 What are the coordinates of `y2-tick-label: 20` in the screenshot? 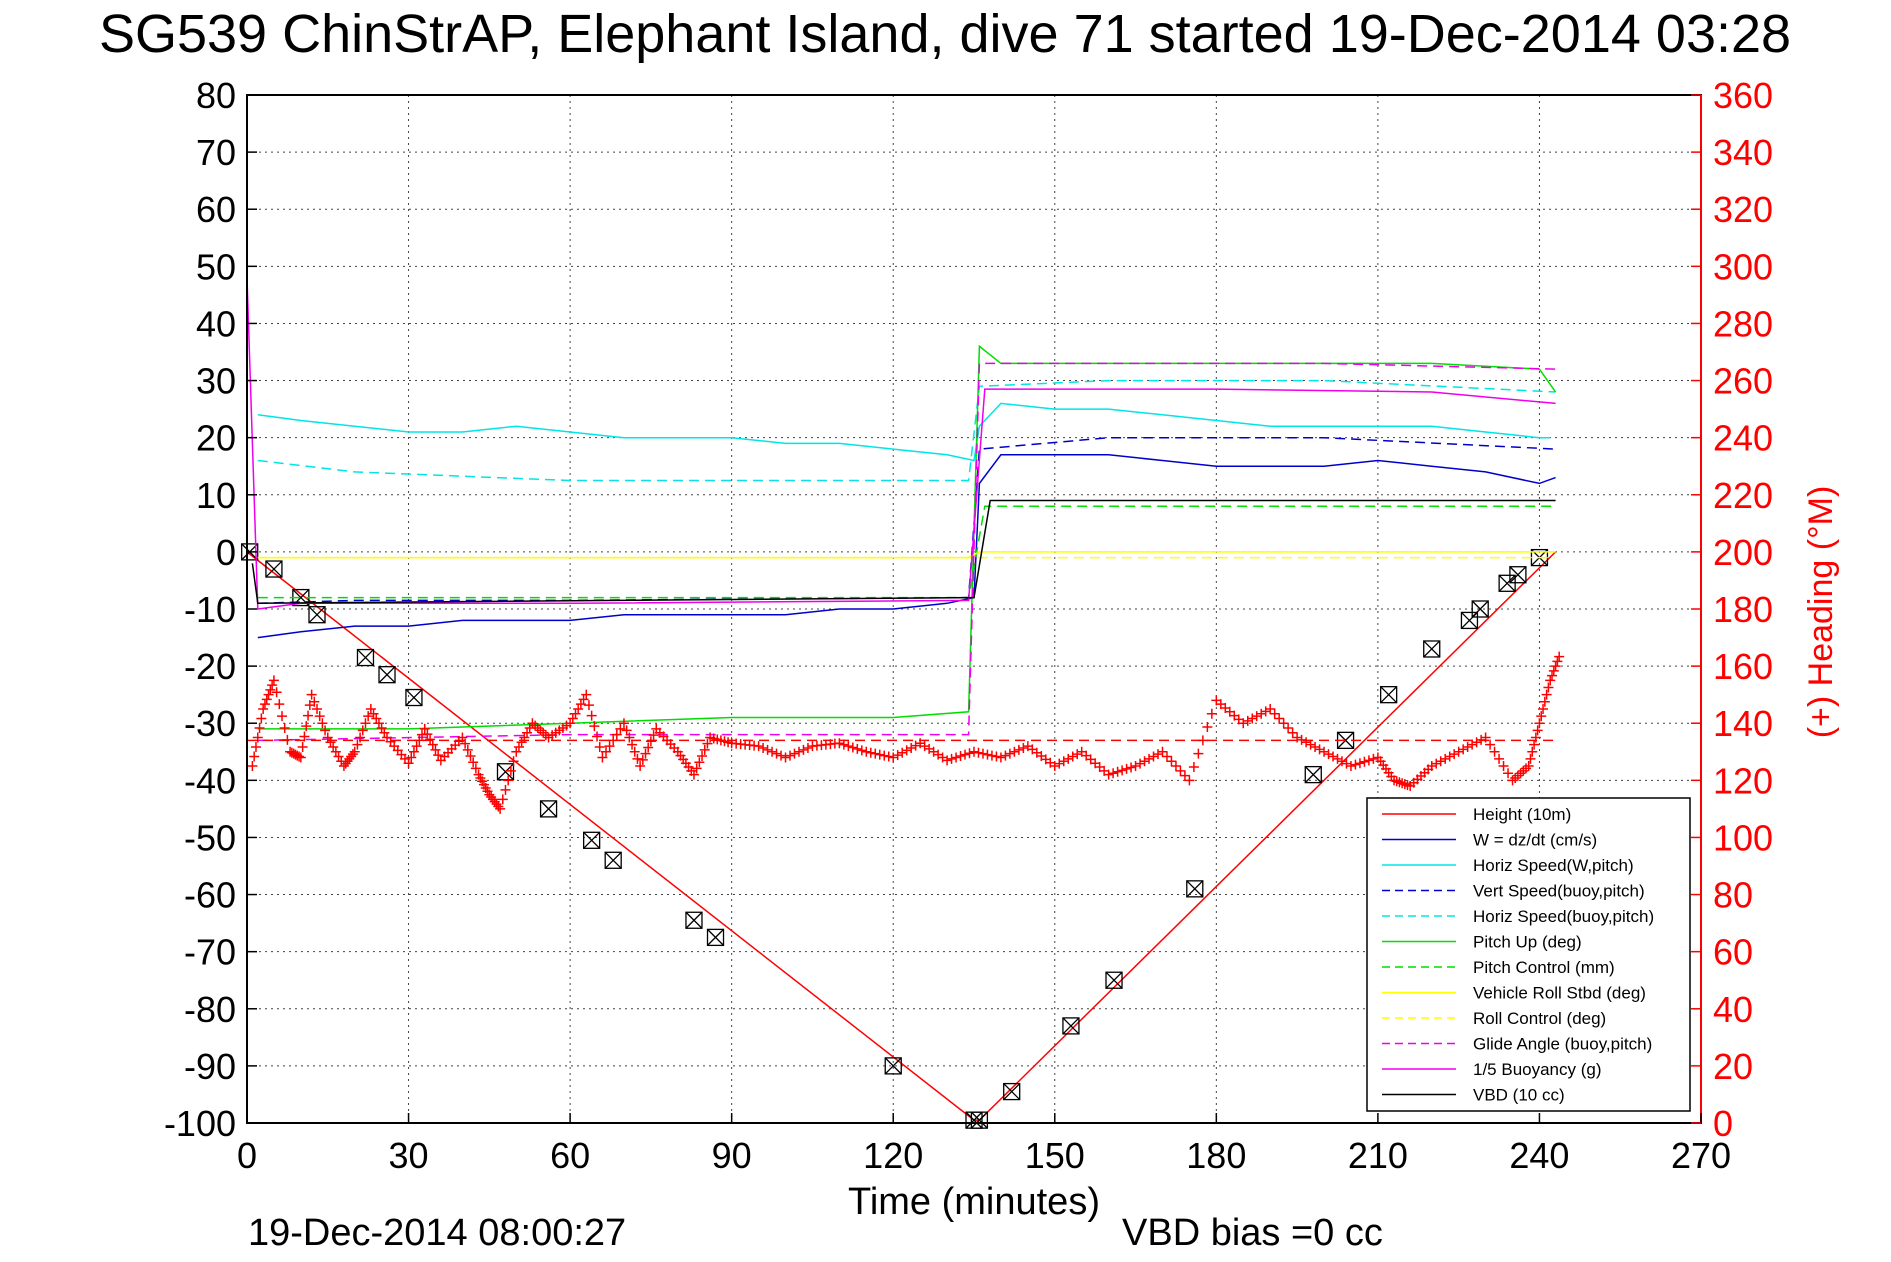 It's located at (1733, 1066).